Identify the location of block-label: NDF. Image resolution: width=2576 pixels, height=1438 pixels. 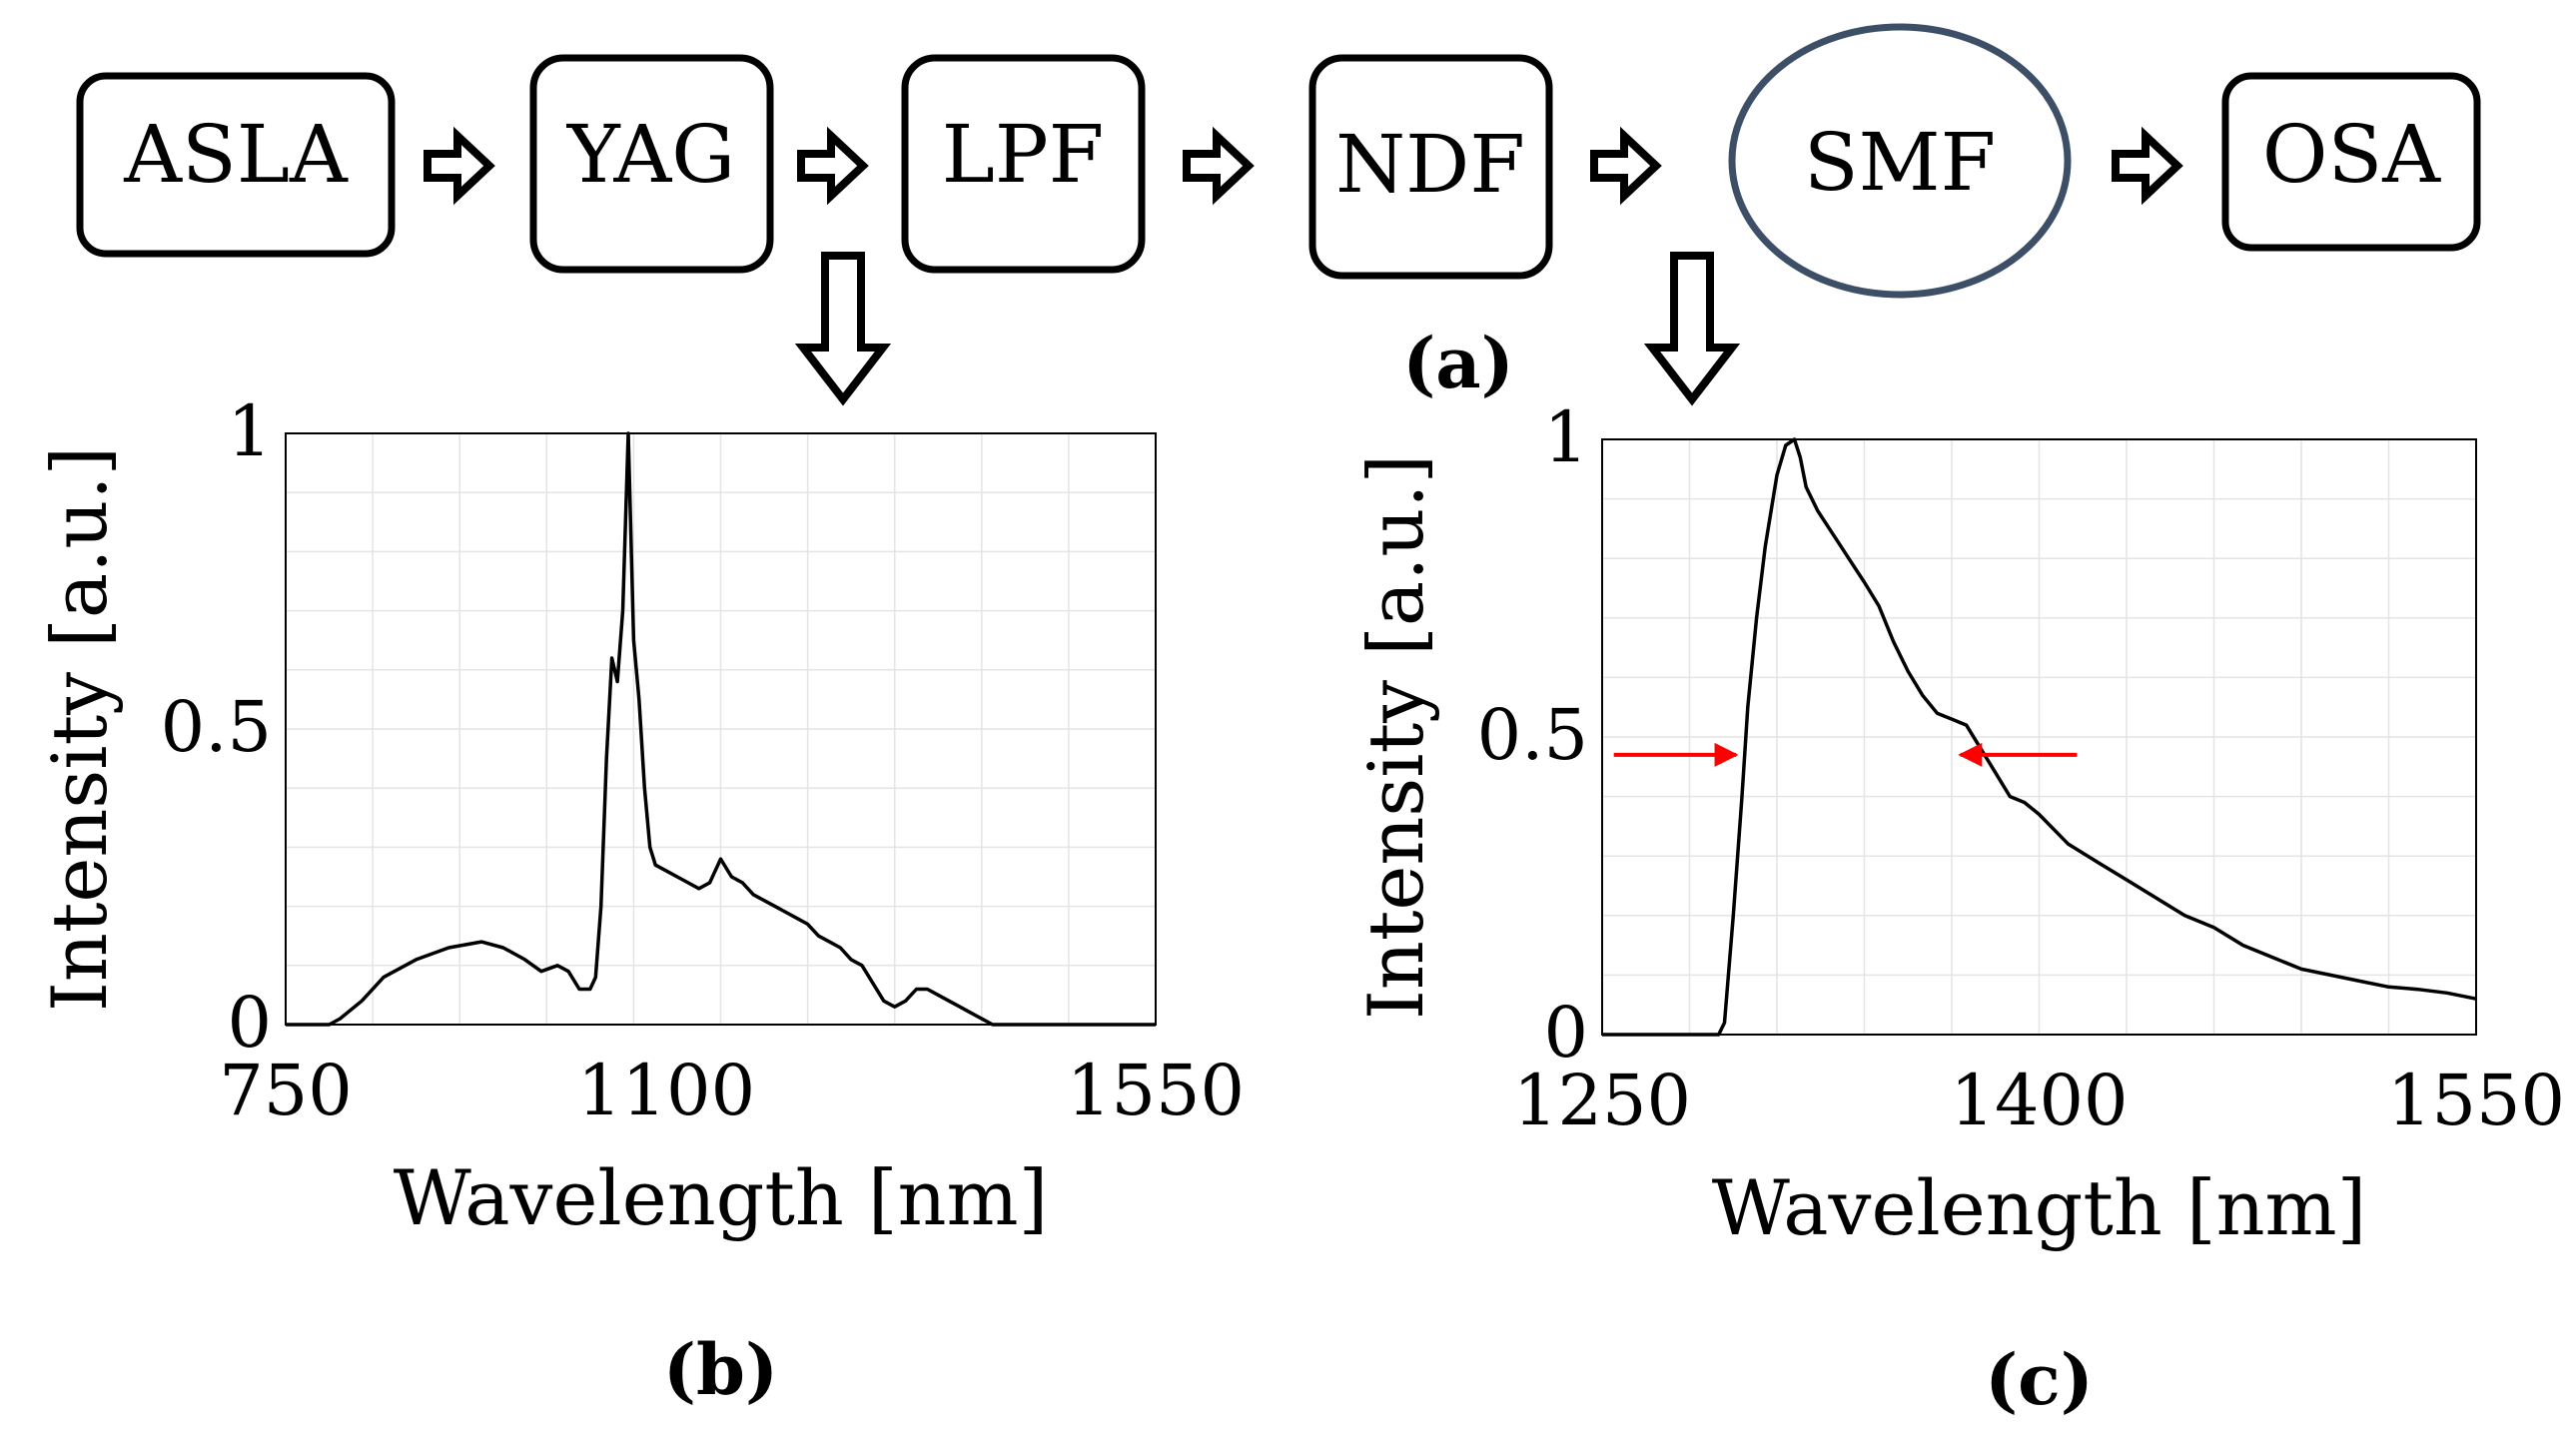
(1430, 164).